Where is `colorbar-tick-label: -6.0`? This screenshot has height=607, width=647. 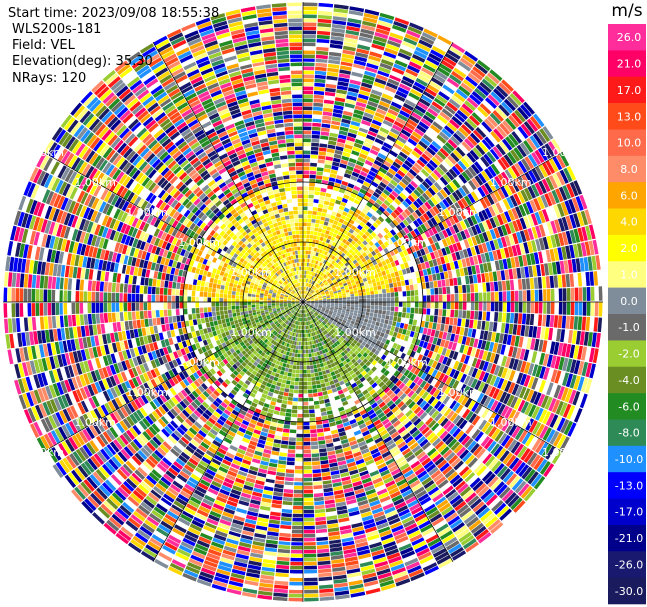
colorbar-tick-label: -6.0 is located at coordinates (628, 406).